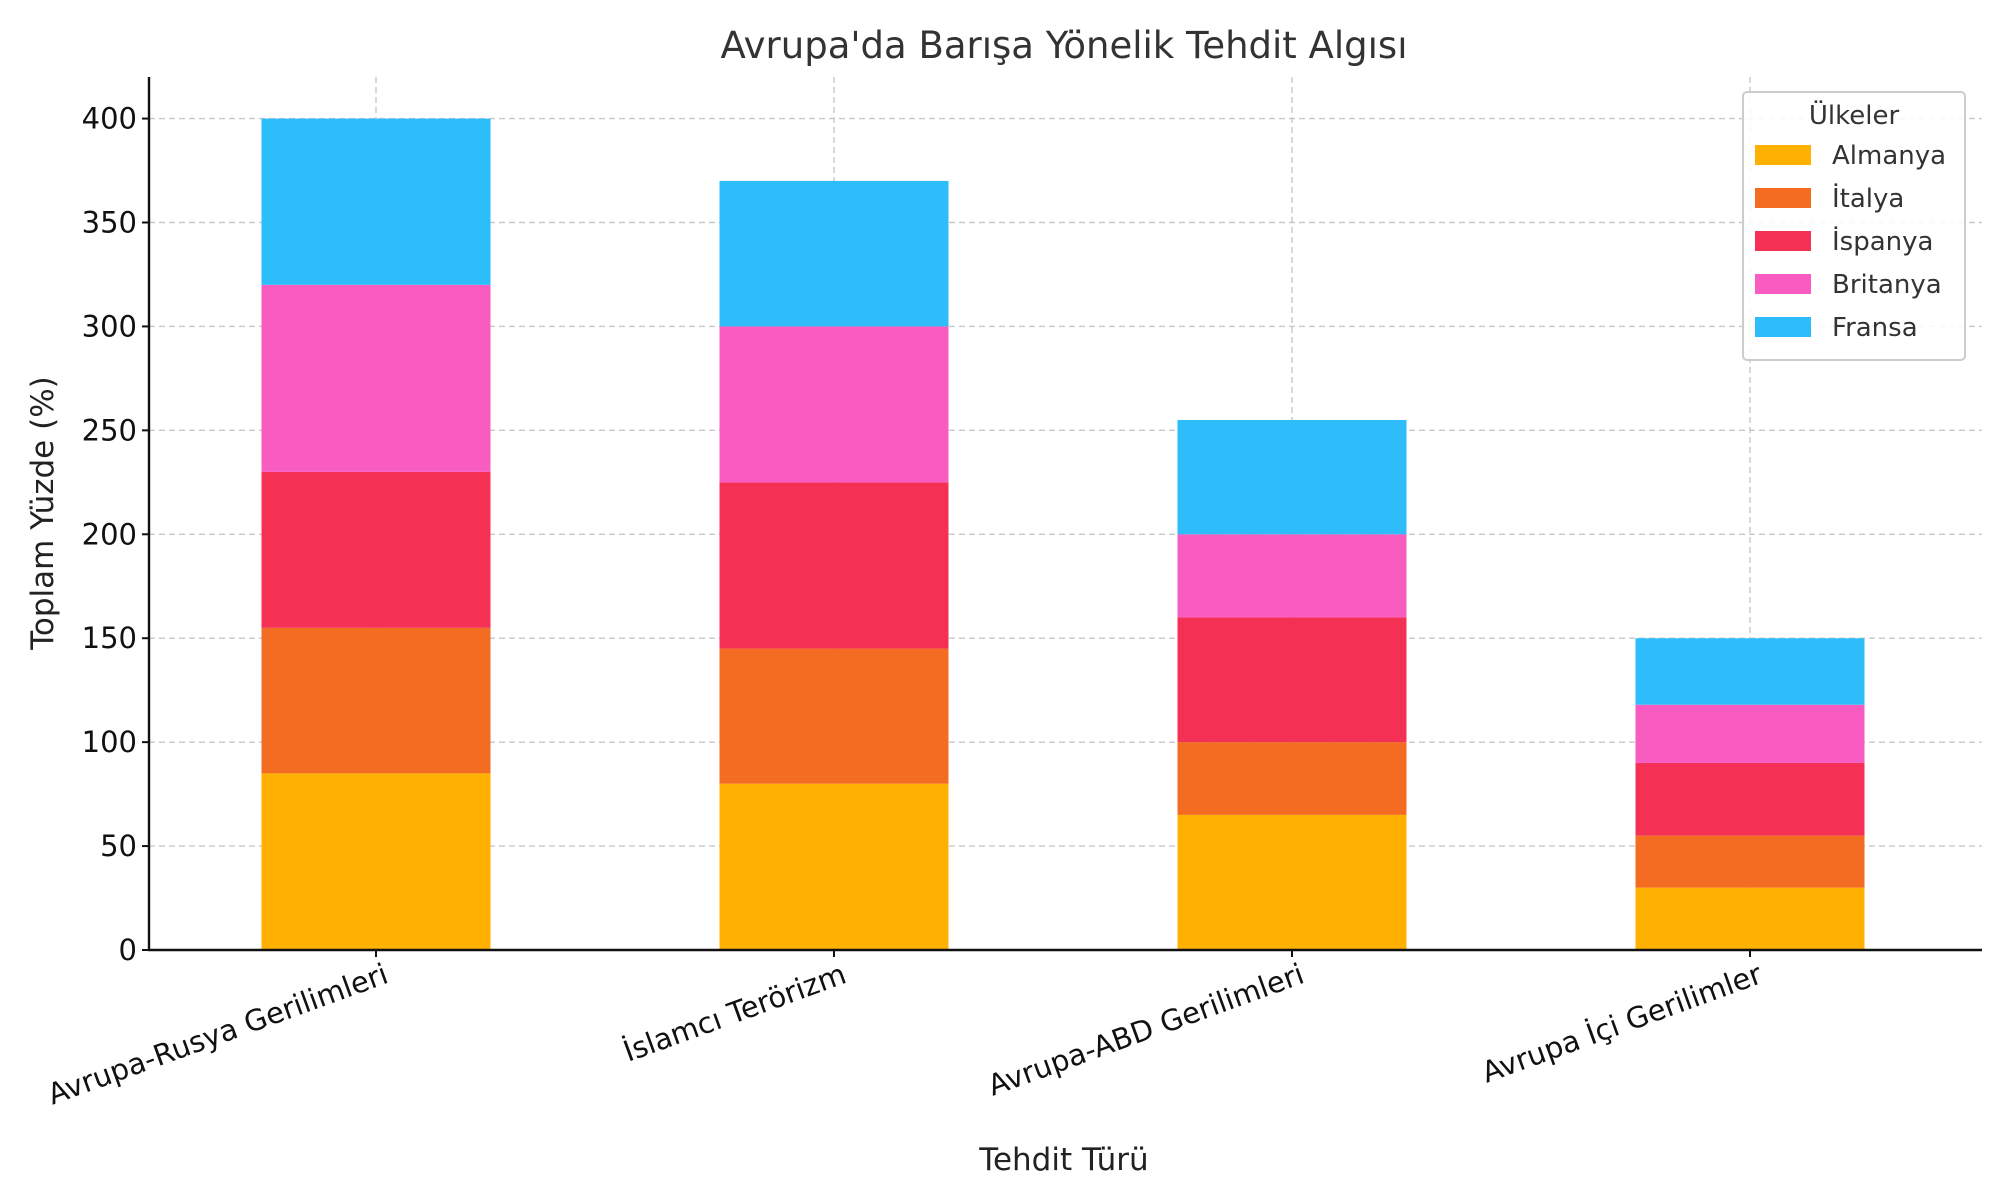 This screenshot has height=1200, width=2000. Describe the element at coordinates (217, 1034) in the screenshot. I see `x-tick-label: Avrupa-Rusya Gerilimleri` at that location.